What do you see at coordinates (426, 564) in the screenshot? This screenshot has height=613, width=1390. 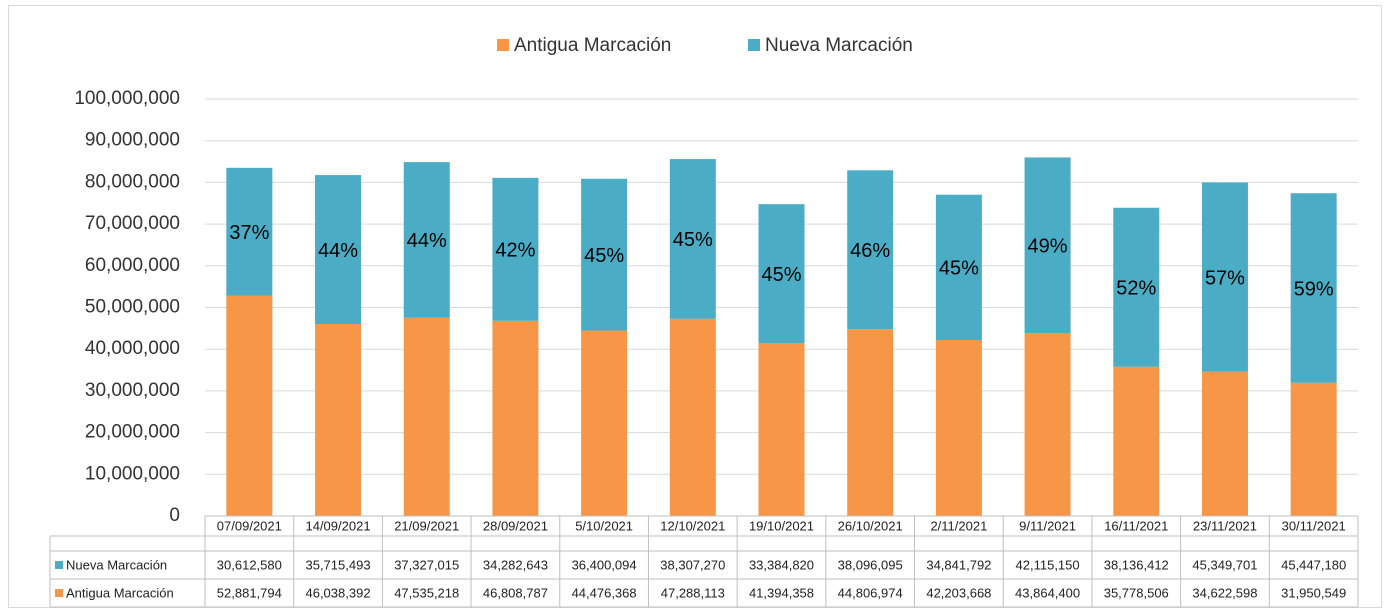 I see `table-cell: 37,327,015` at bounding box center [426, 564].